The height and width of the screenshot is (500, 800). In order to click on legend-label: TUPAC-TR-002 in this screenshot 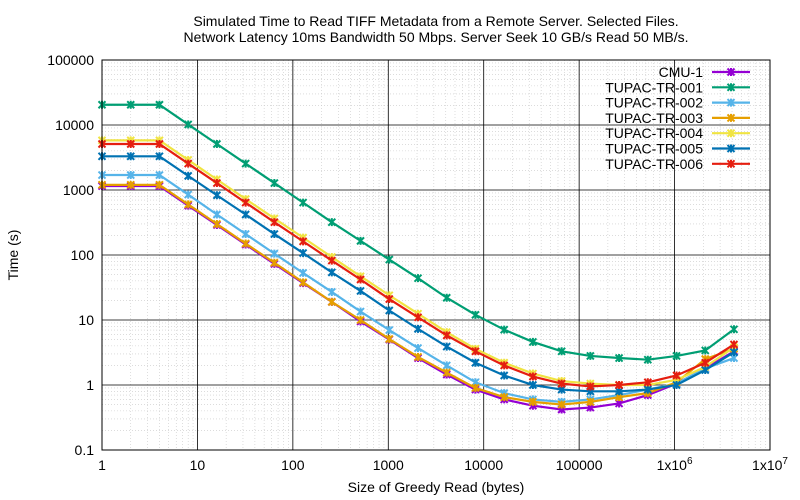, I will do `click(654, 103)`.